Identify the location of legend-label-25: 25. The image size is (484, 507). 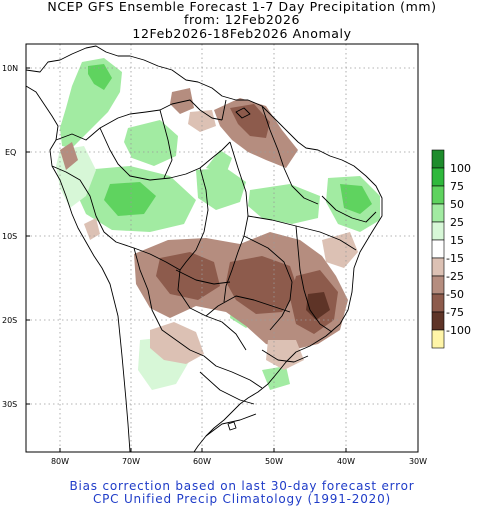
(457, 222).